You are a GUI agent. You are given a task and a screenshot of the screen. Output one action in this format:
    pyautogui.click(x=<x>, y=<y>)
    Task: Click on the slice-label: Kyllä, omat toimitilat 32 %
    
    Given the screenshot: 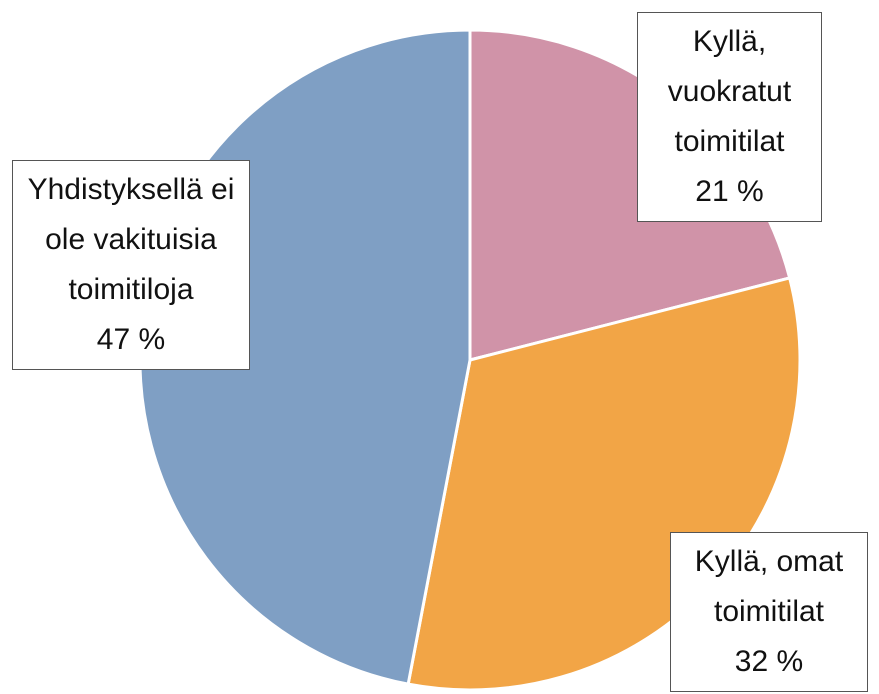 What is the action you would take?
    pyautogui.click(x=769, y=612)
    